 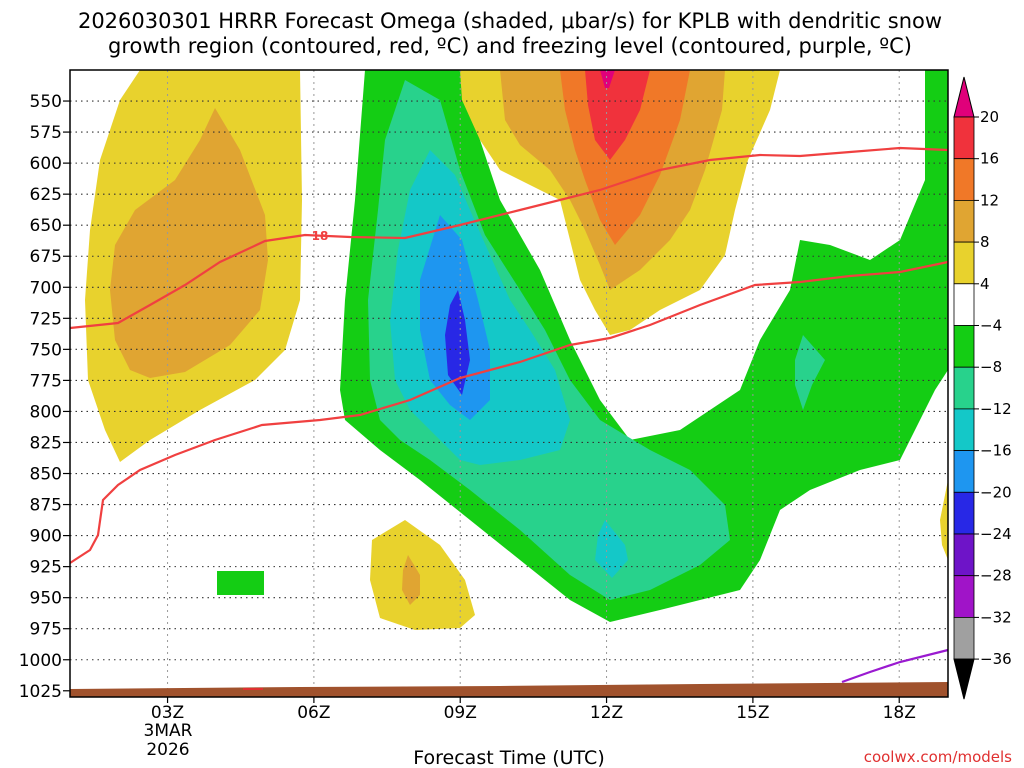 What do you see at coordinates (46, 226) in the screenshot?
I see `y-tick-label: 650` at bounding box center [46, 226].